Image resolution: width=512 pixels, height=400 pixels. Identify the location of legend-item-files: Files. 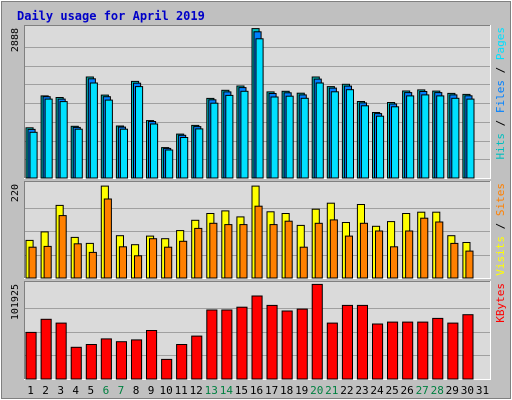
(500, 96).